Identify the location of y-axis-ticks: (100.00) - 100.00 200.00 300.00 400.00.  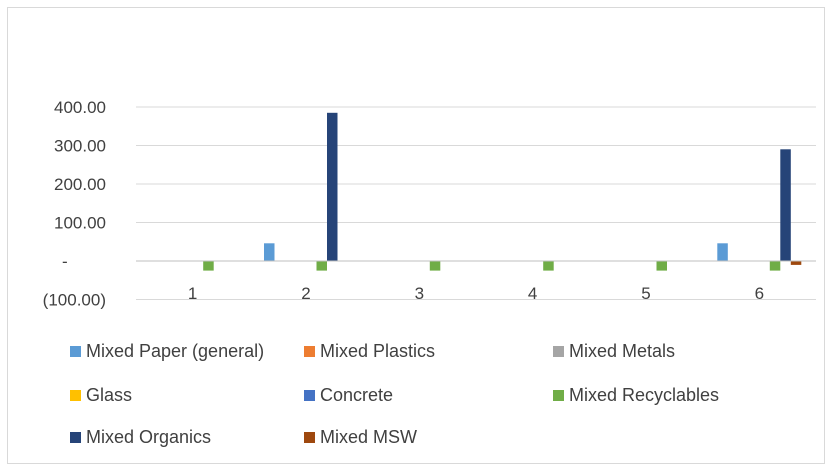
(74, 204).